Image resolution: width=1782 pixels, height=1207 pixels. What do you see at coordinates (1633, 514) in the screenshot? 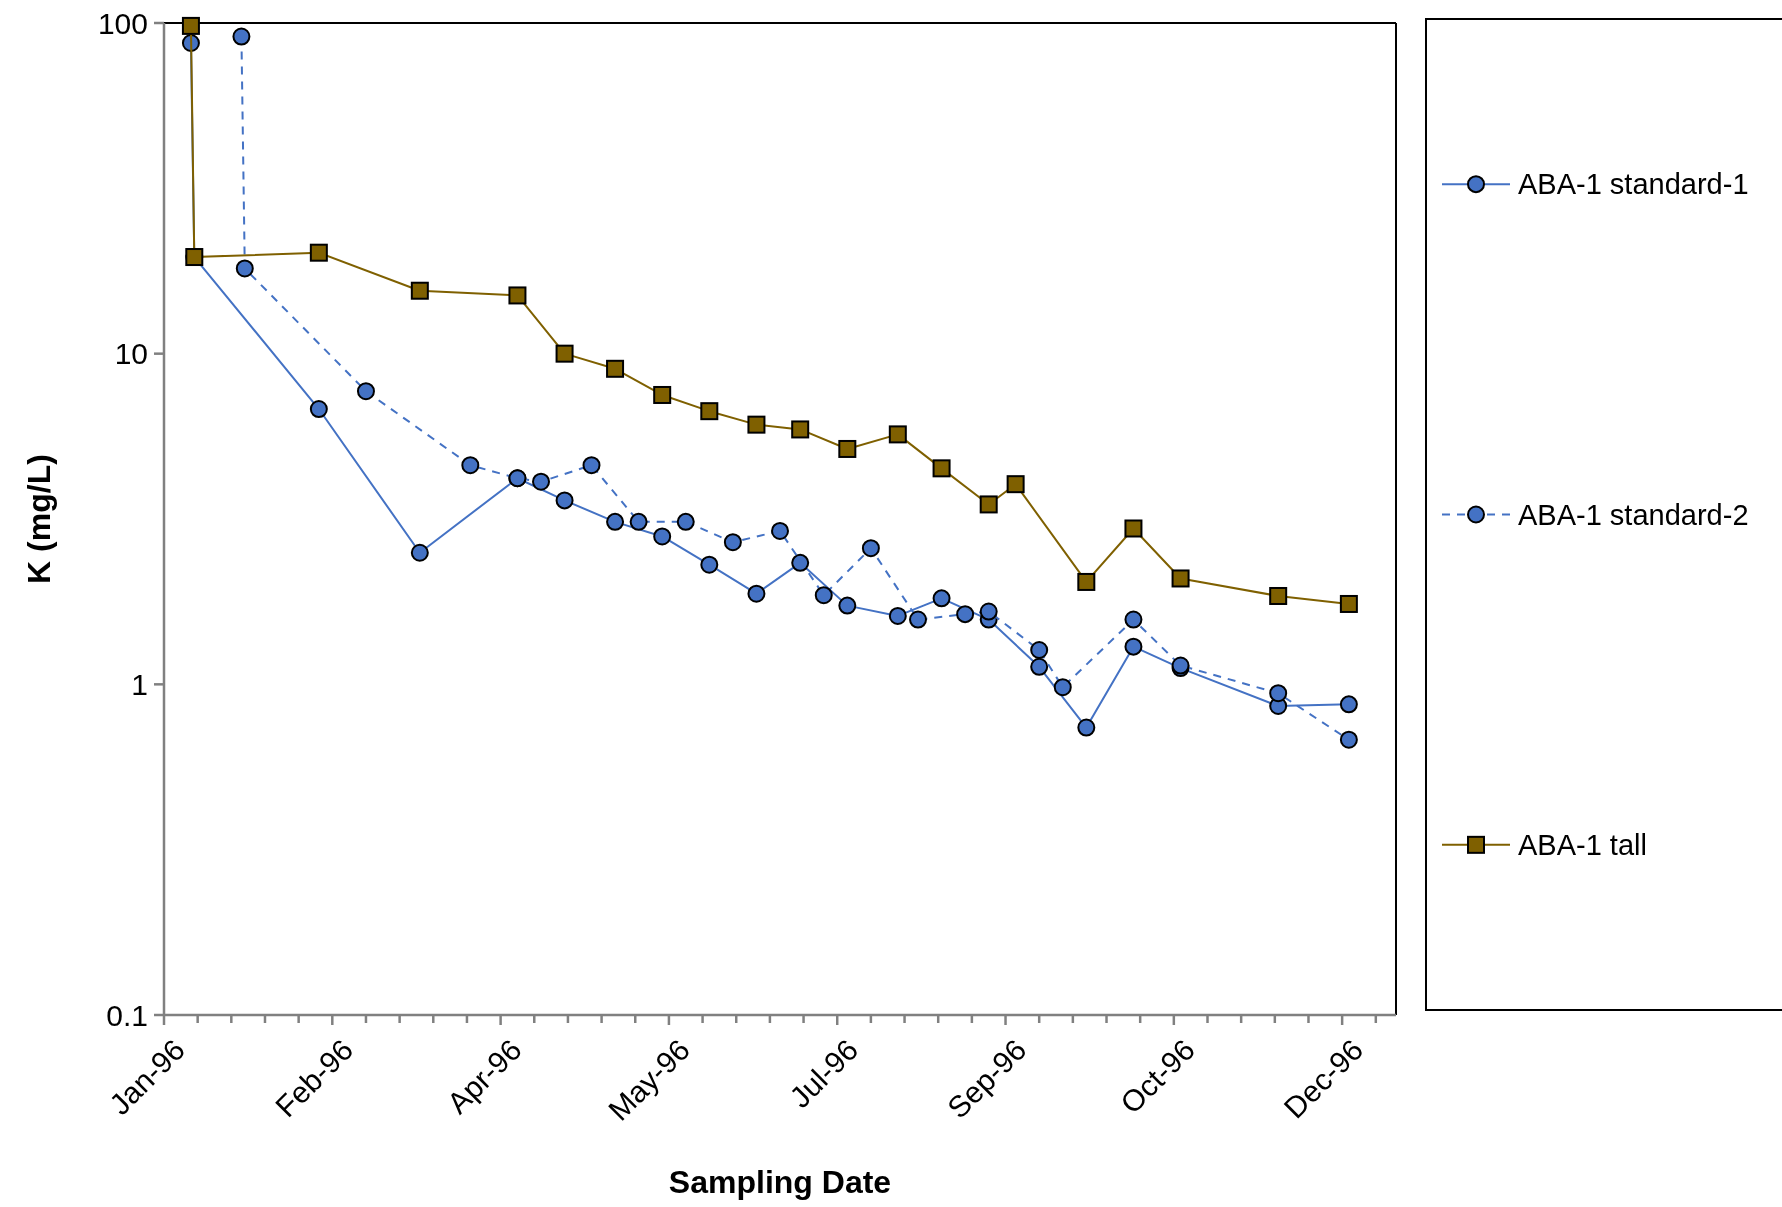
I see `legend-label: ABA-1 standard-2` at bounding box center [1633, 514].